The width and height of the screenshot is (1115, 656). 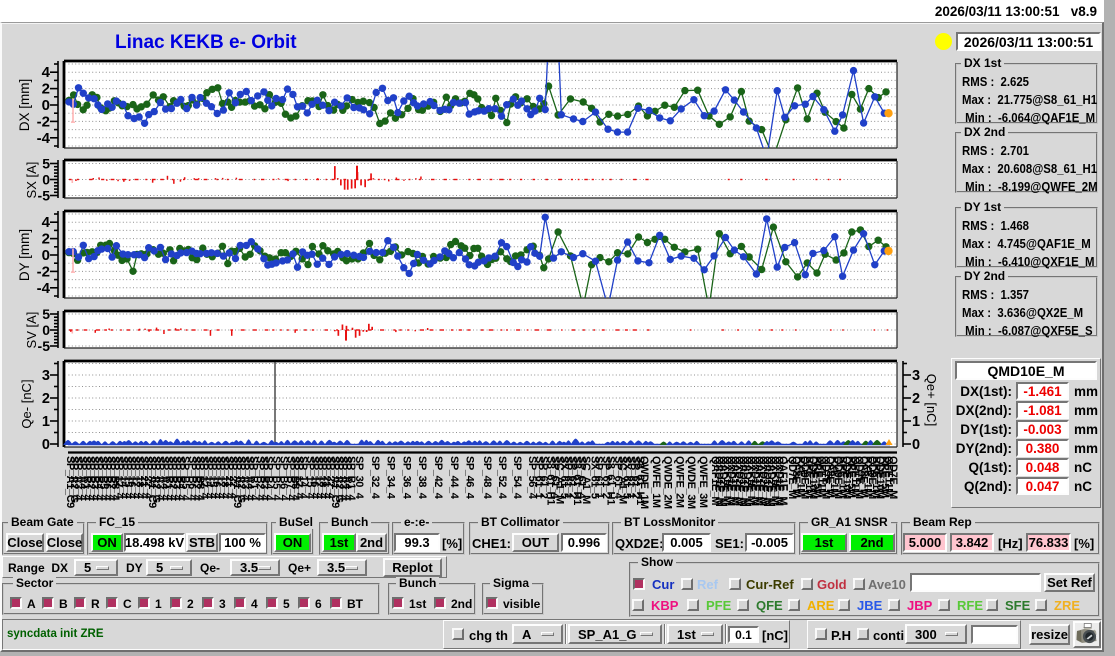 I want to click on svg-text: QWFE_3M, so click(x=703, y=482).